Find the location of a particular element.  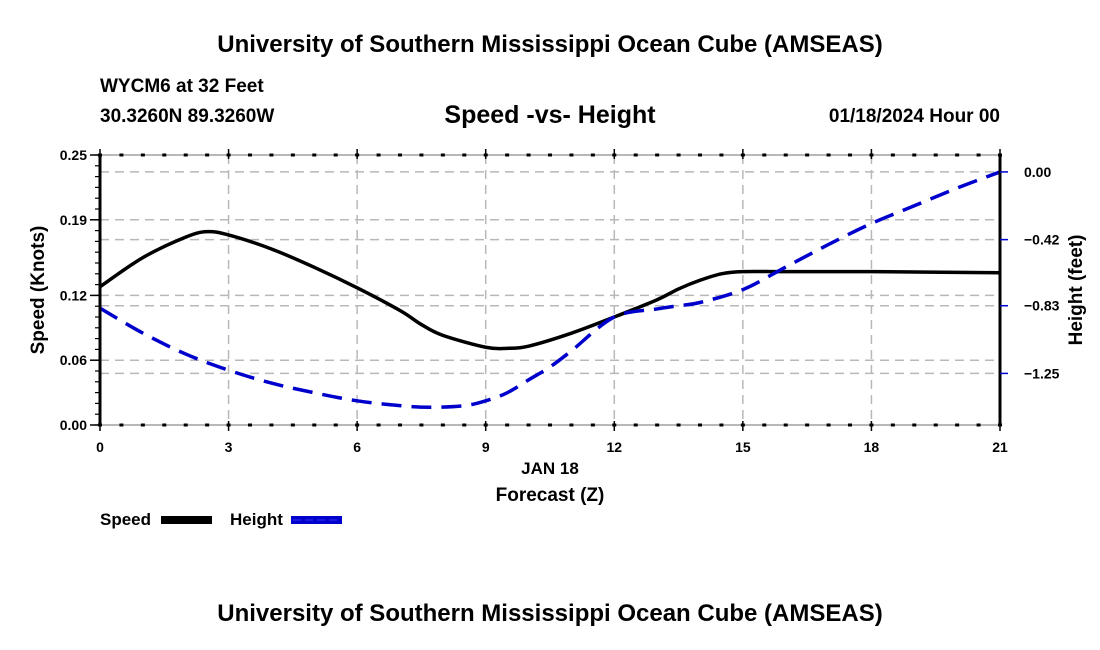

y2-tick-label: −1.25 is located at coordinates (1042, 373).